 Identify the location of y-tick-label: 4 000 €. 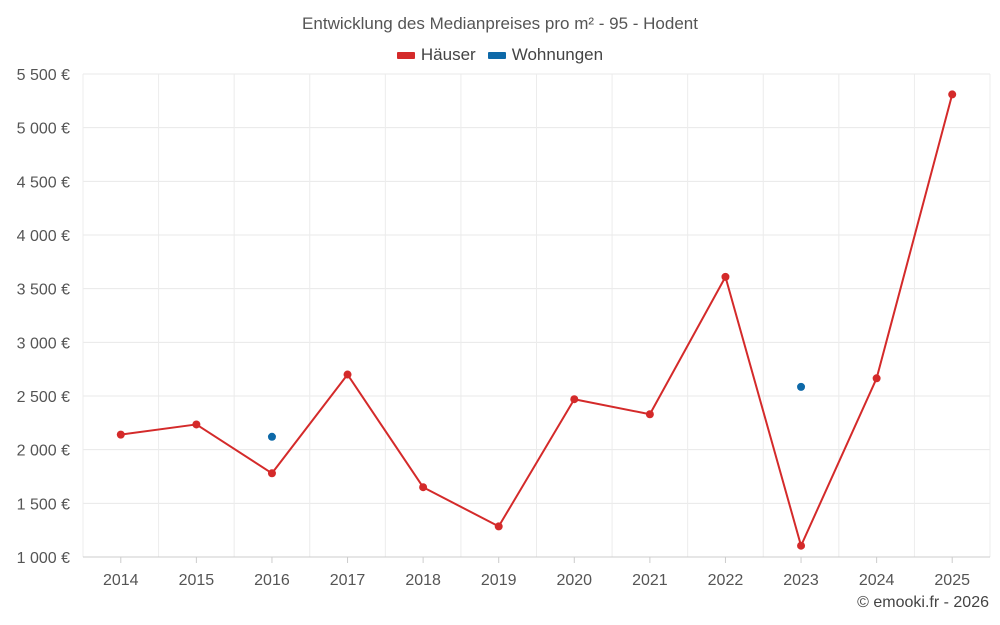
(43, 236).